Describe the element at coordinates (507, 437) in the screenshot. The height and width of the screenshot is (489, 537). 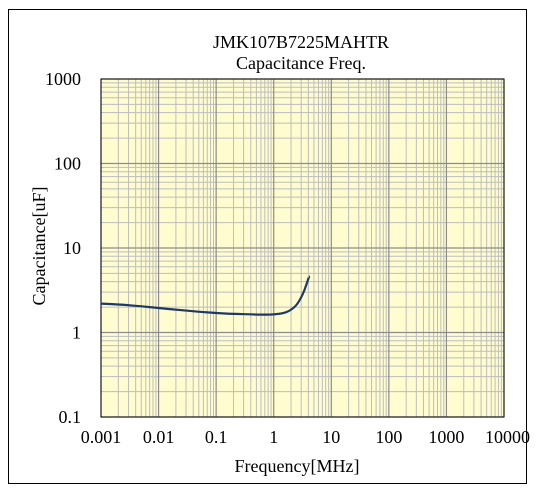
I see `x-tick-label: 10000` at that location.